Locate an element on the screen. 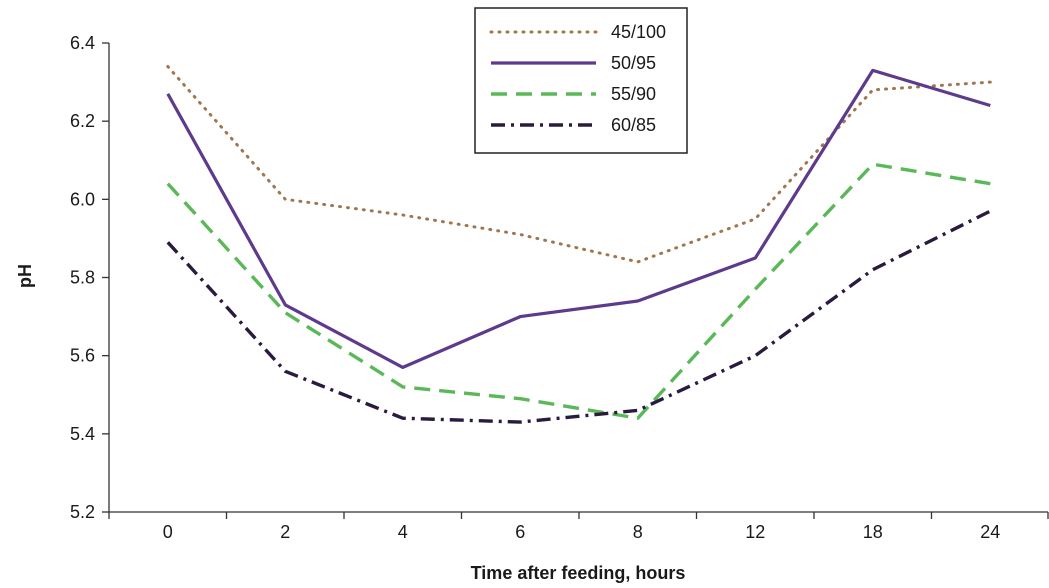  y-axis-title: pH is located at coordinates (25, 276).